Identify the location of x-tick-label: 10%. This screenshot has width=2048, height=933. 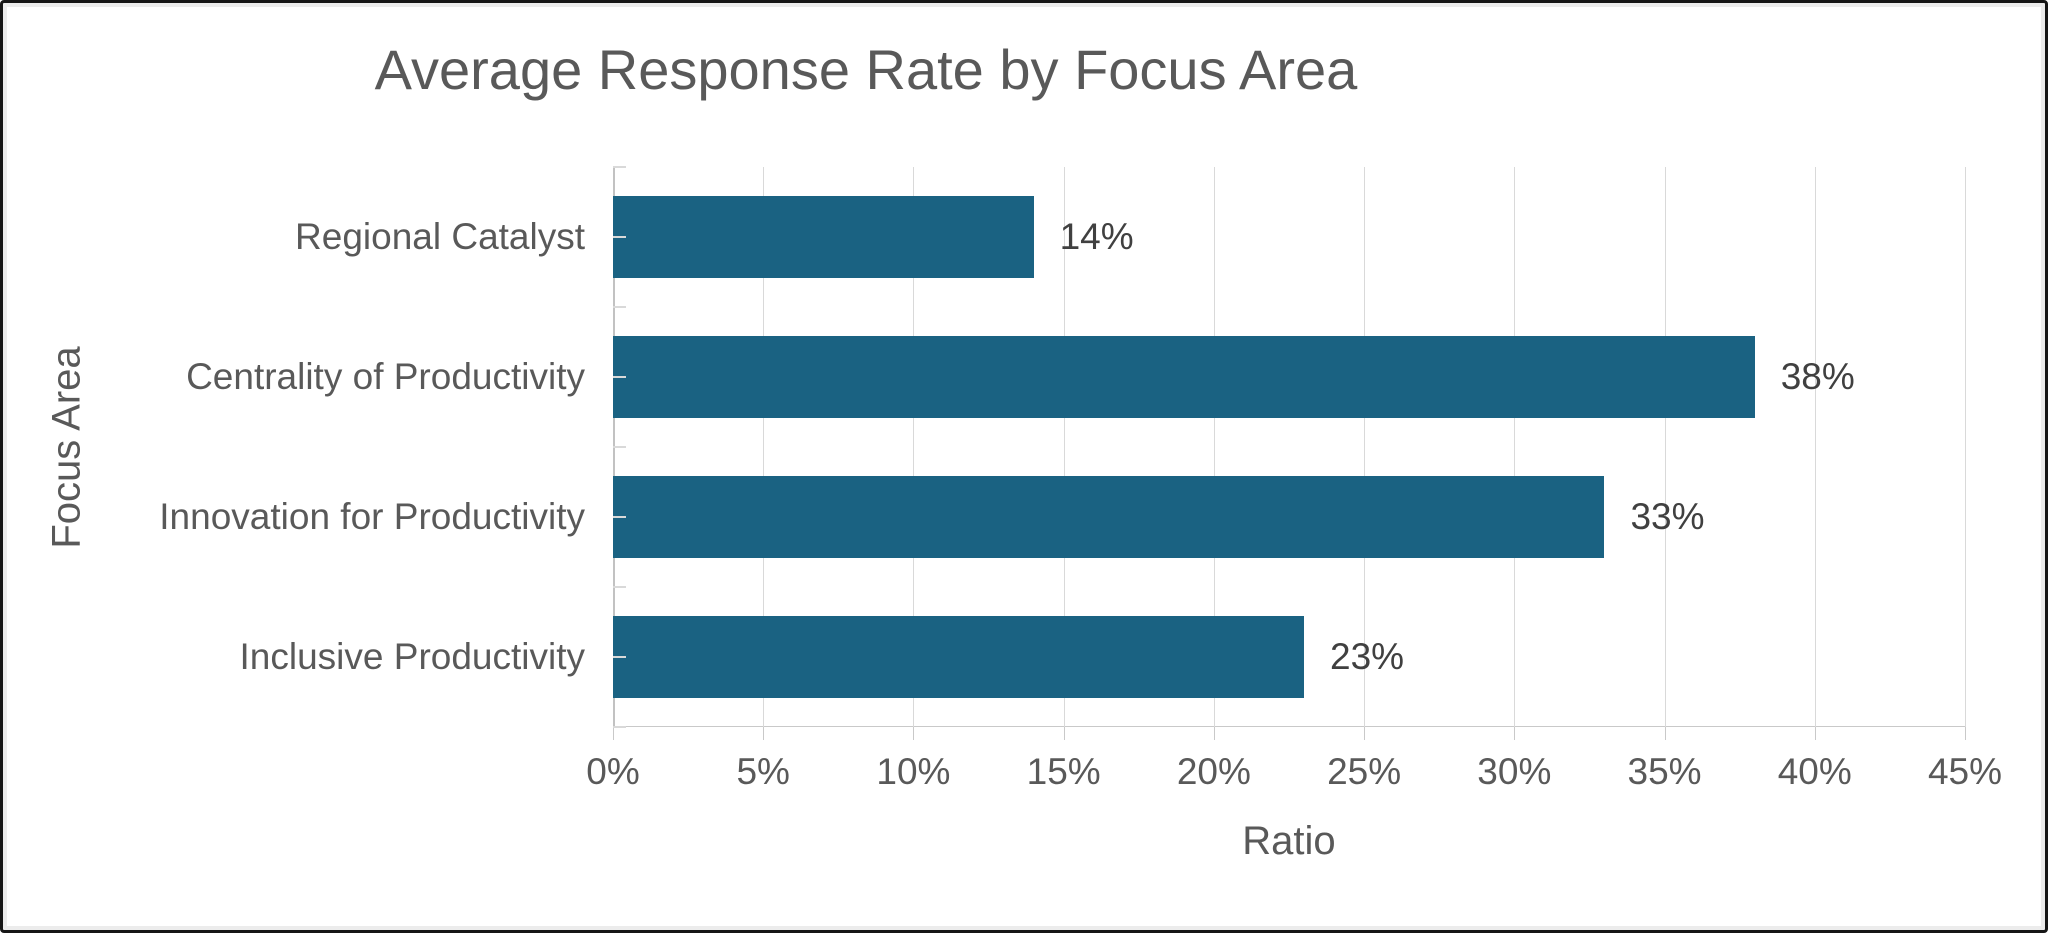
(913, 771).